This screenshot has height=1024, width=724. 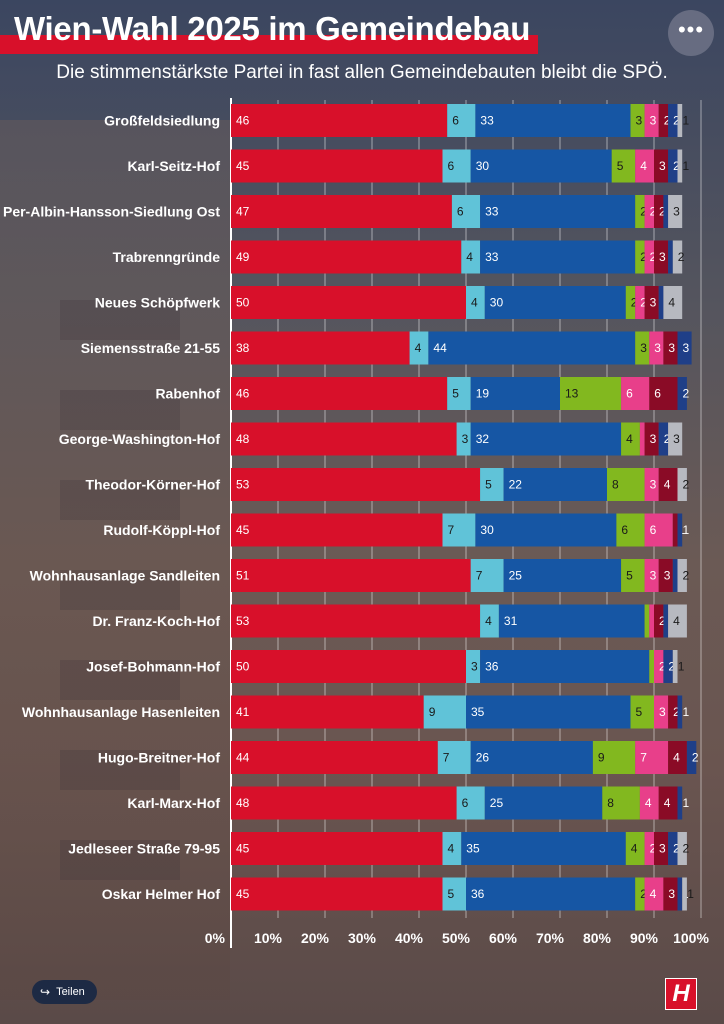 I want to click on page-title: Wien-Wahl 2025 im Gemeindebau, so click(x=269, y=30).